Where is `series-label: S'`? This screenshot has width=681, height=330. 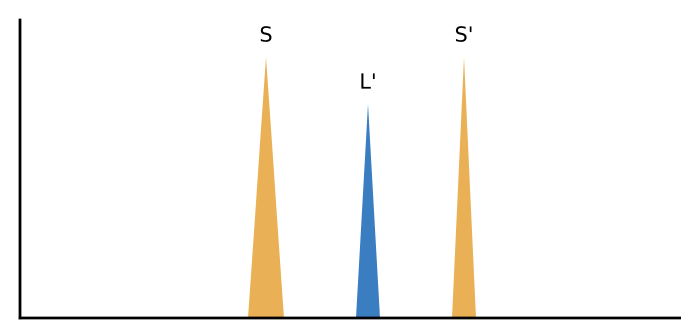 series-label: S' is located at coordinates (464, 34).